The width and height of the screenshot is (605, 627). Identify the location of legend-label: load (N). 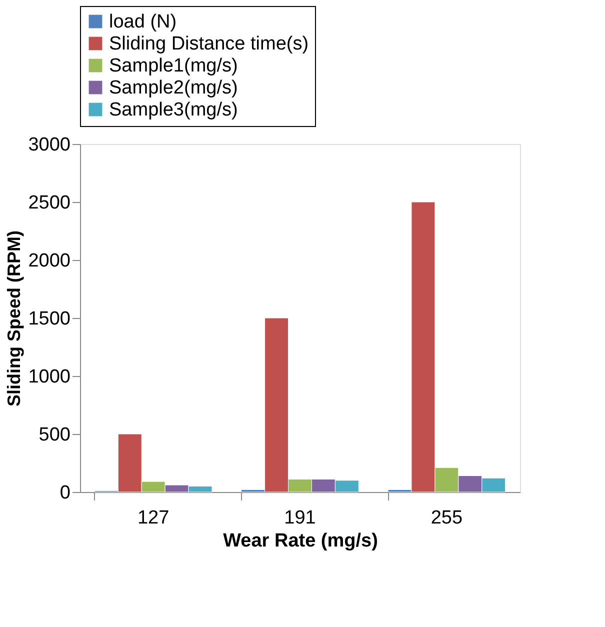
(143, 22).